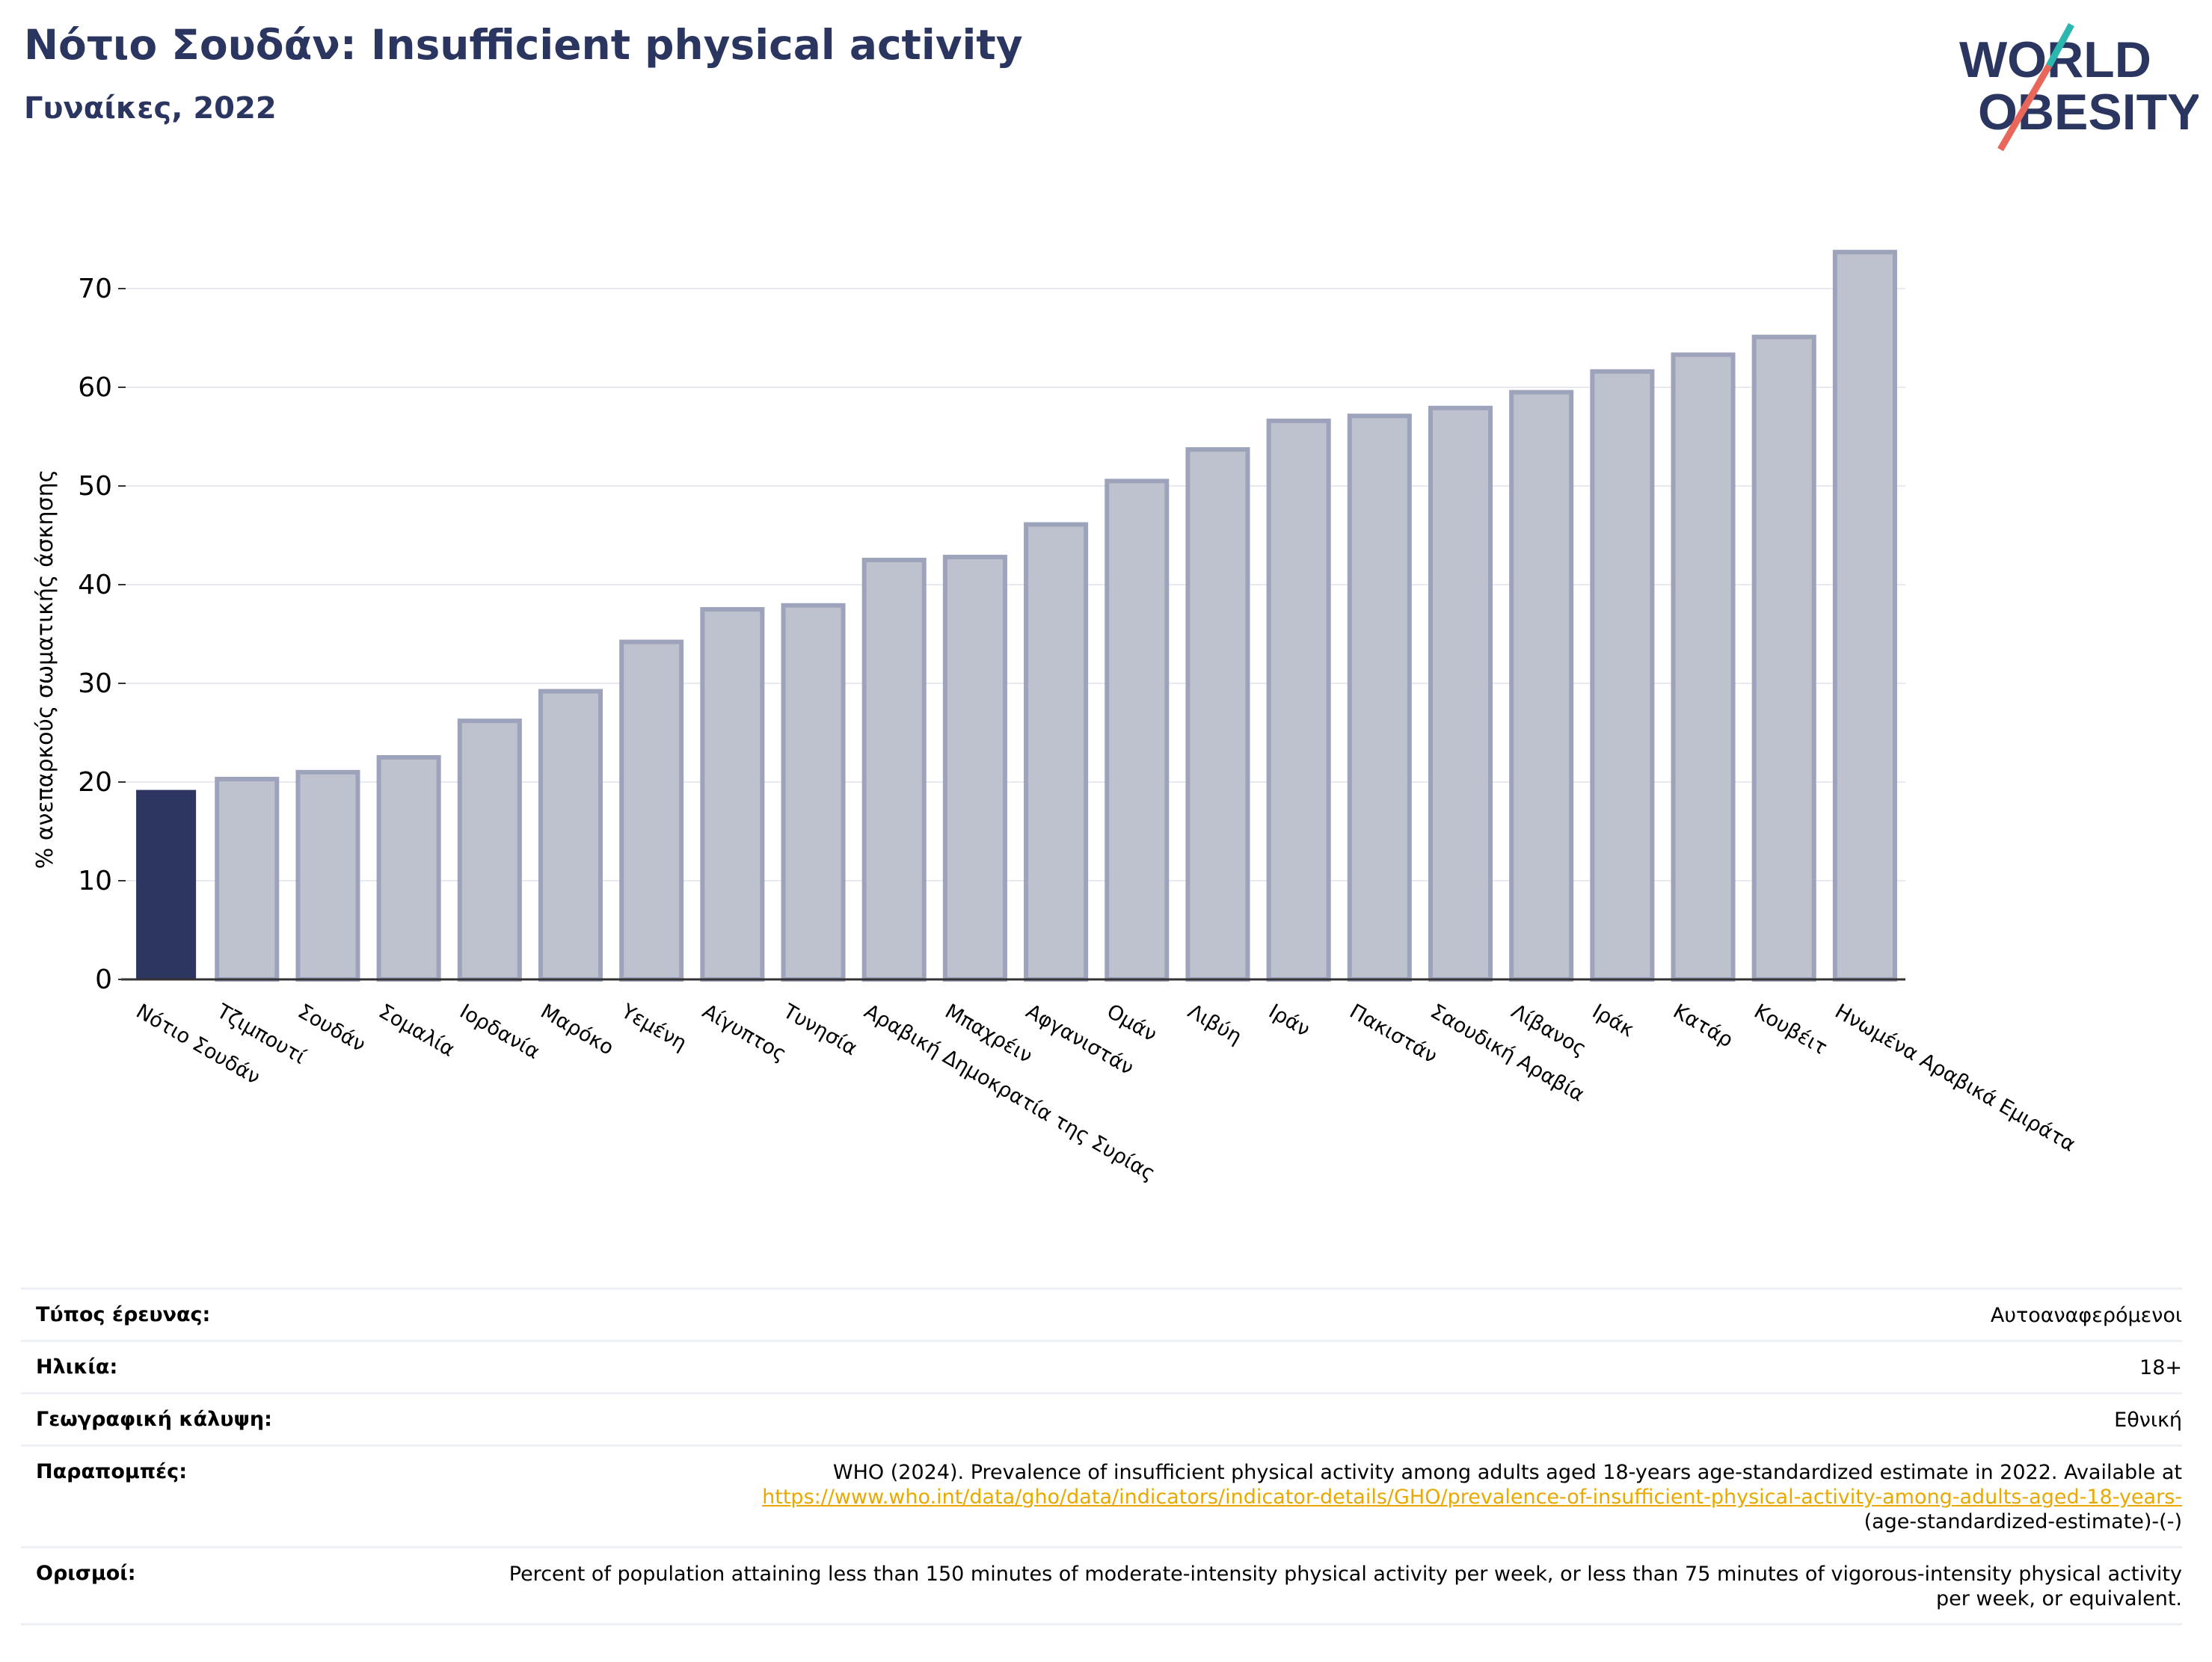  Describe the element at coordinates (86, 1573) in the screenshot. I see `meta-label-definitions: Ορισμοί:` at that location.